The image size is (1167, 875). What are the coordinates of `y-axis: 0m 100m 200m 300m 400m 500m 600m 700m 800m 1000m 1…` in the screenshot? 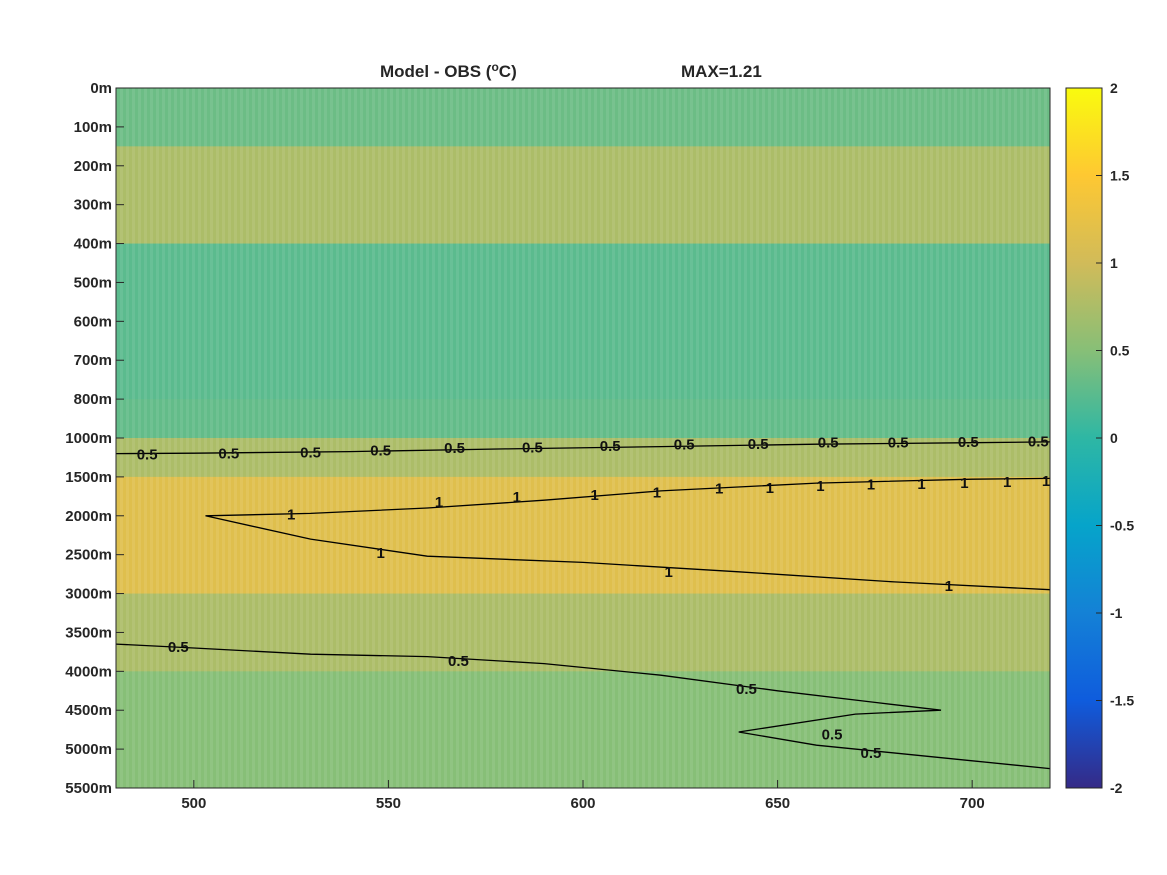 It's located at (94, 438).